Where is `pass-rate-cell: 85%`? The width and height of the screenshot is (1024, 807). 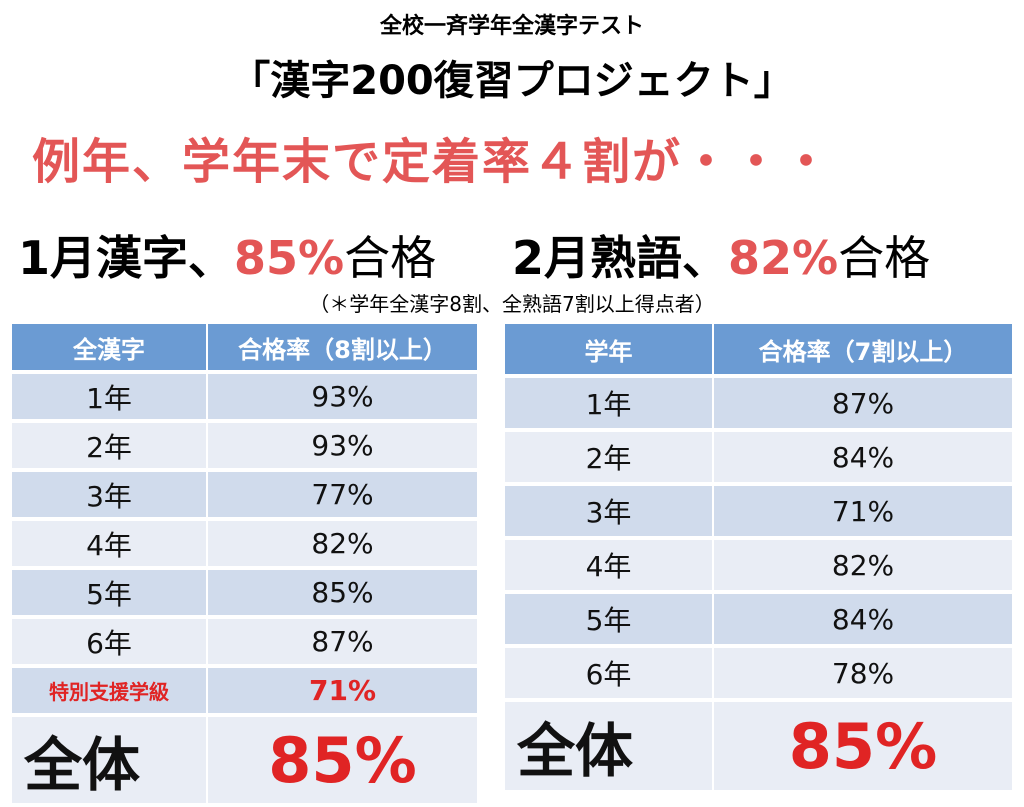
pass-rate-cell: 85% is located at coordinates (342, 592).